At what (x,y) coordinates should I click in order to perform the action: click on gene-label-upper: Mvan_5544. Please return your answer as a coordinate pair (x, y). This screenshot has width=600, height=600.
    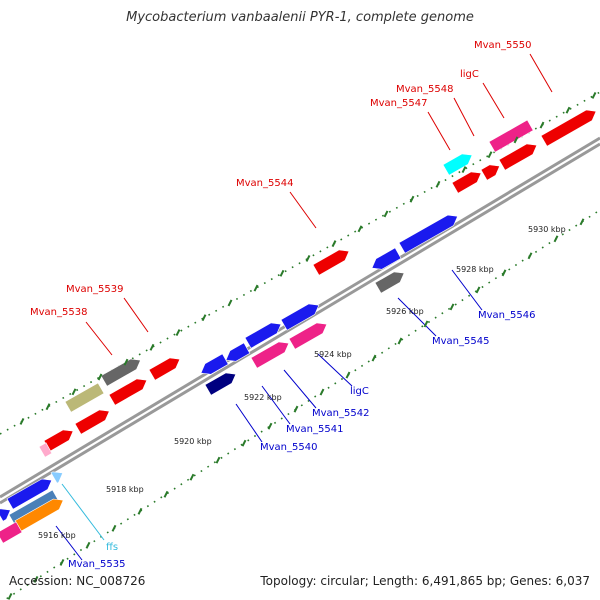
    Looking at the image, I should click on (264, 183).